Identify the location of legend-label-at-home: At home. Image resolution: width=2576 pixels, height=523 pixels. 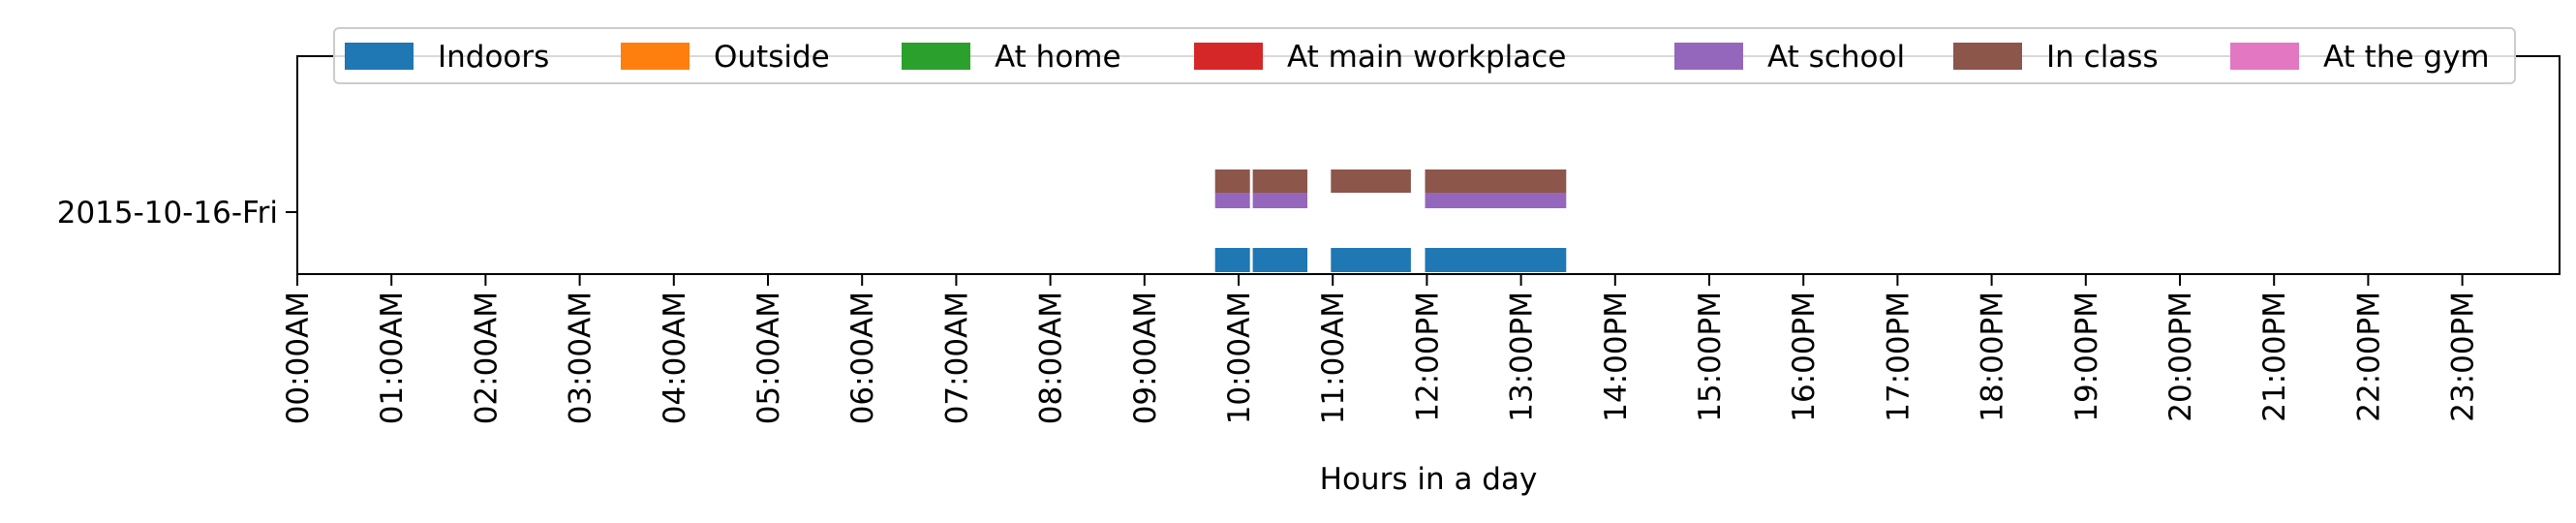
(1058, 57).